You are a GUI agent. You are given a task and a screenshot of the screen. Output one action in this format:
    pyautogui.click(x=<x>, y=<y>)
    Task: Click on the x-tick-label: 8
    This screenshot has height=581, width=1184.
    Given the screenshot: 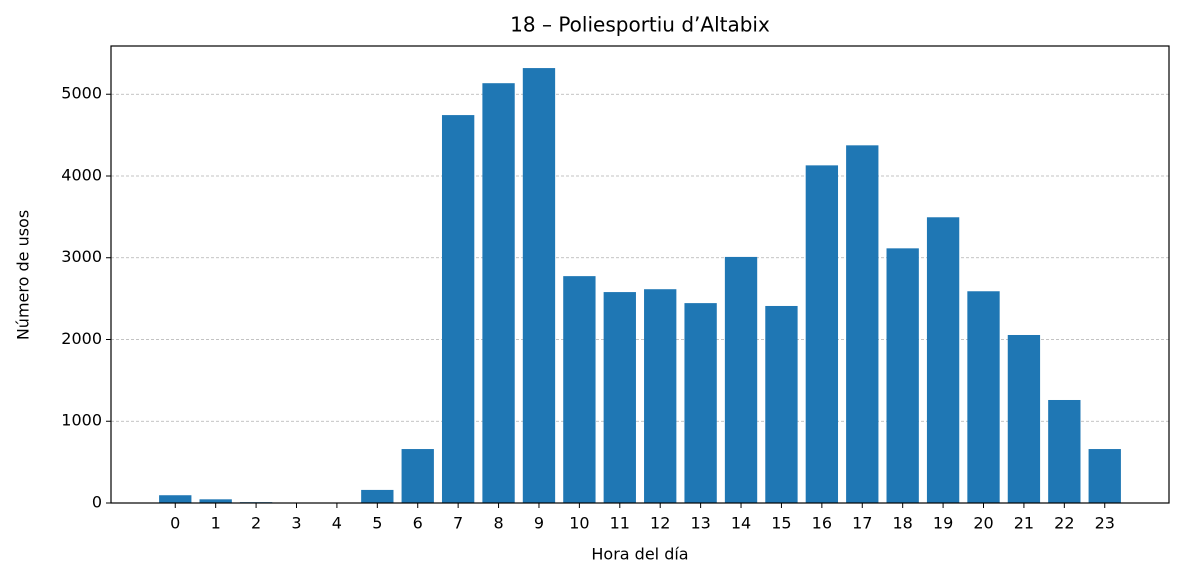 What is the action you would take?
    pyautogui.click(x=498, y=523)
    